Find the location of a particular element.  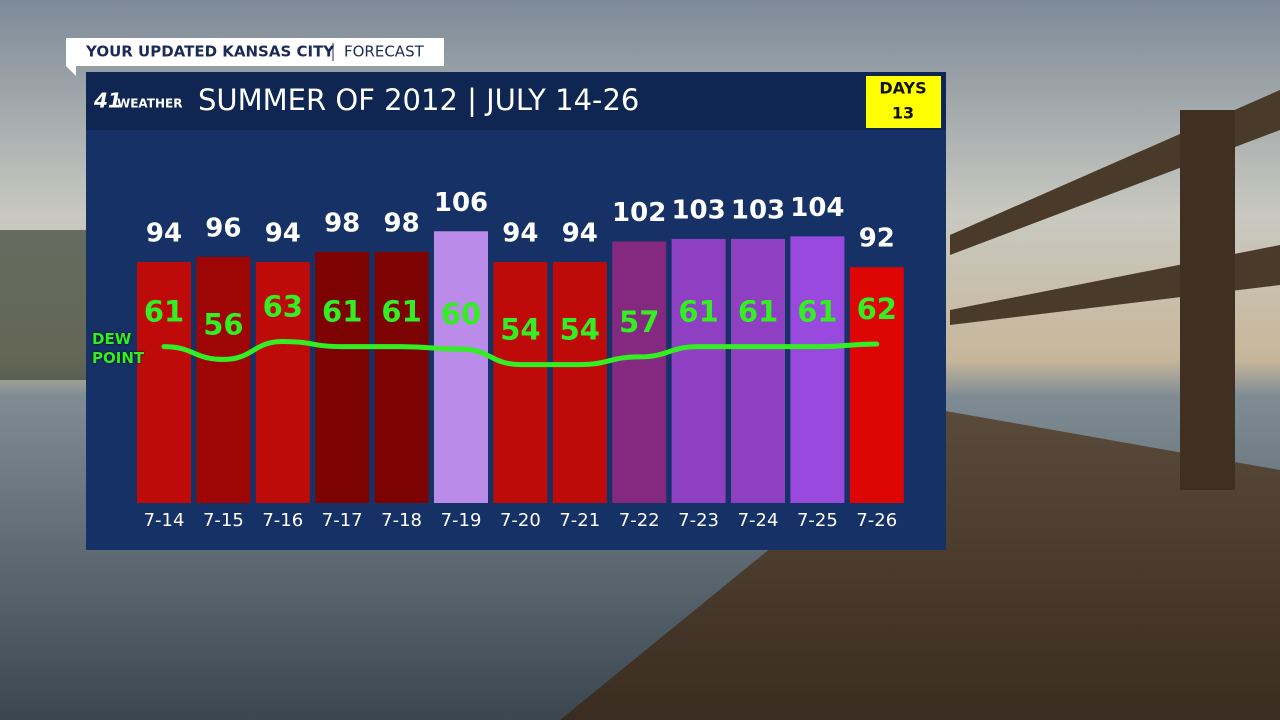

dew-point-line is located at coordinates (520, 353).